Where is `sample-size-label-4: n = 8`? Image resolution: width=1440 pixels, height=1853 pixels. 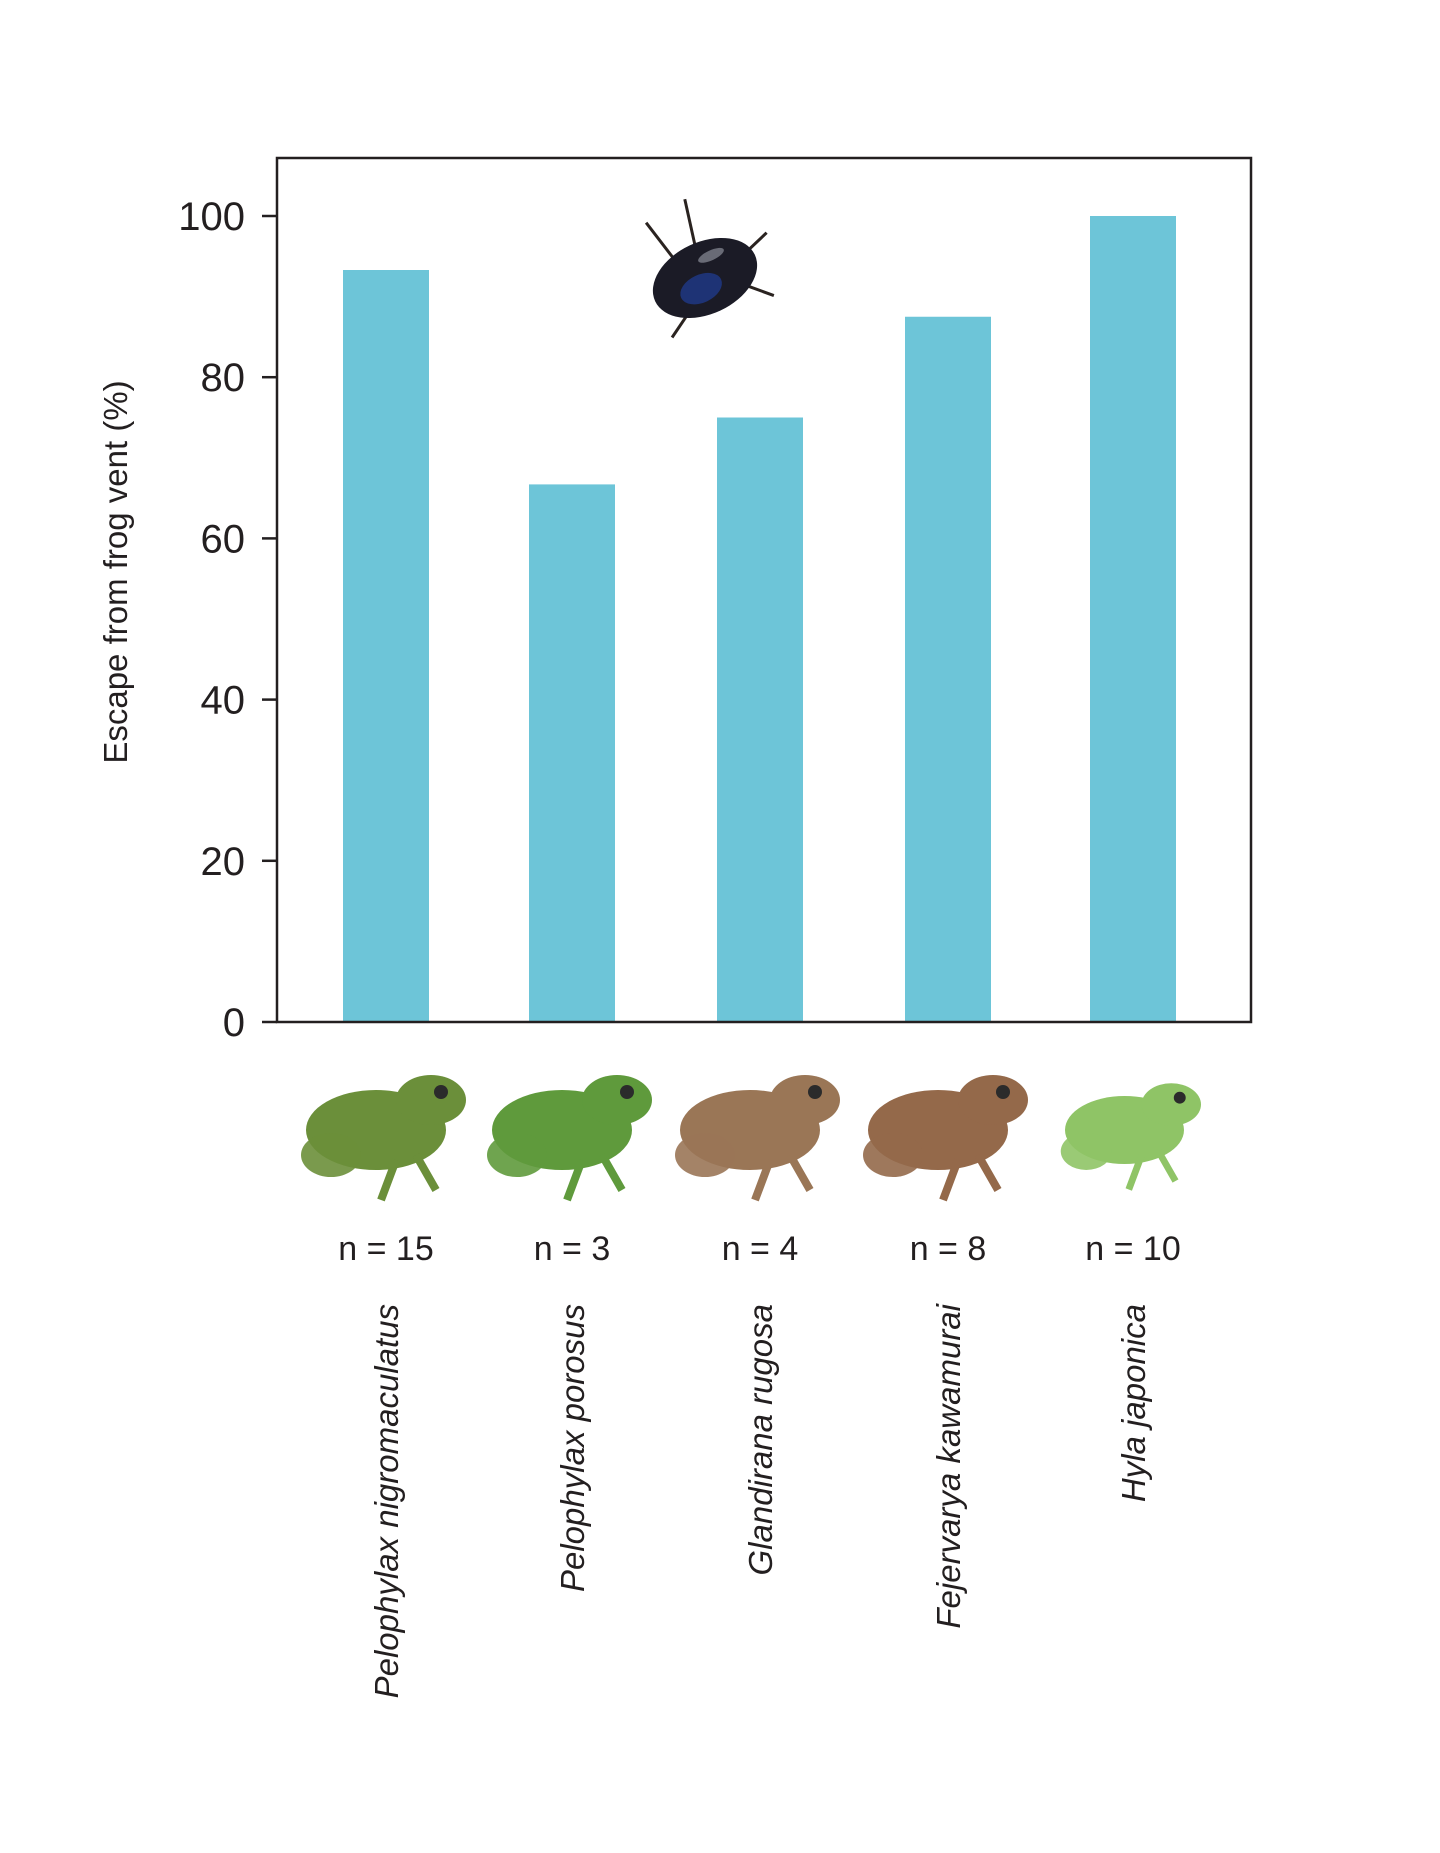
sample-size-label-4: n = 8 is located at coordinates (948, 1249).